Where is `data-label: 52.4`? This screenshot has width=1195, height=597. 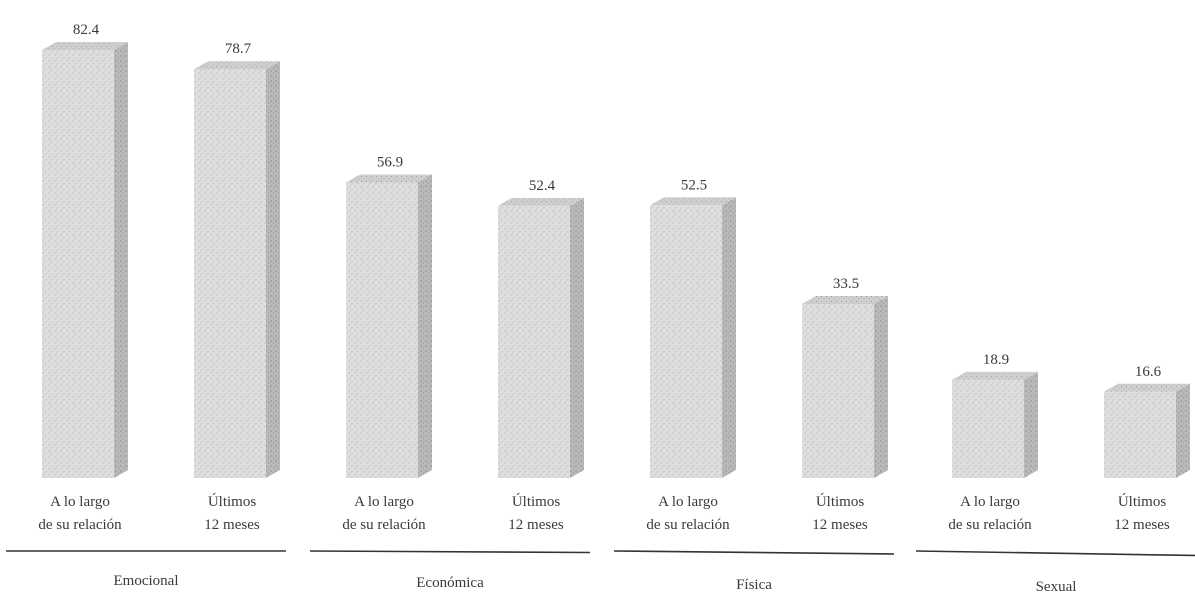 data-label: 52.4 is located at coordinates (542, 186).